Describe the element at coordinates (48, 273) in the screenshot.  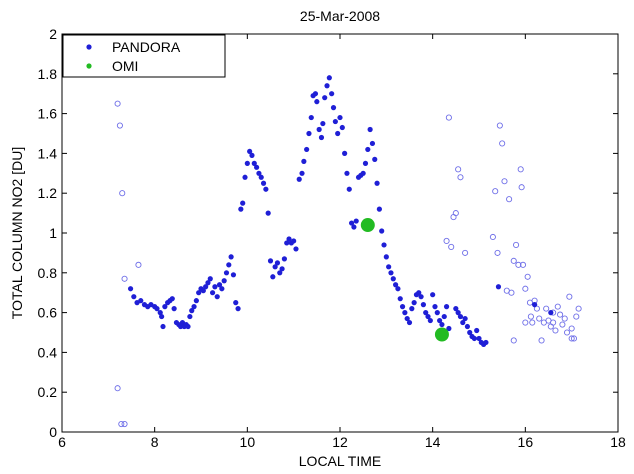
I see `y-tick-label: 0.8` at that location.